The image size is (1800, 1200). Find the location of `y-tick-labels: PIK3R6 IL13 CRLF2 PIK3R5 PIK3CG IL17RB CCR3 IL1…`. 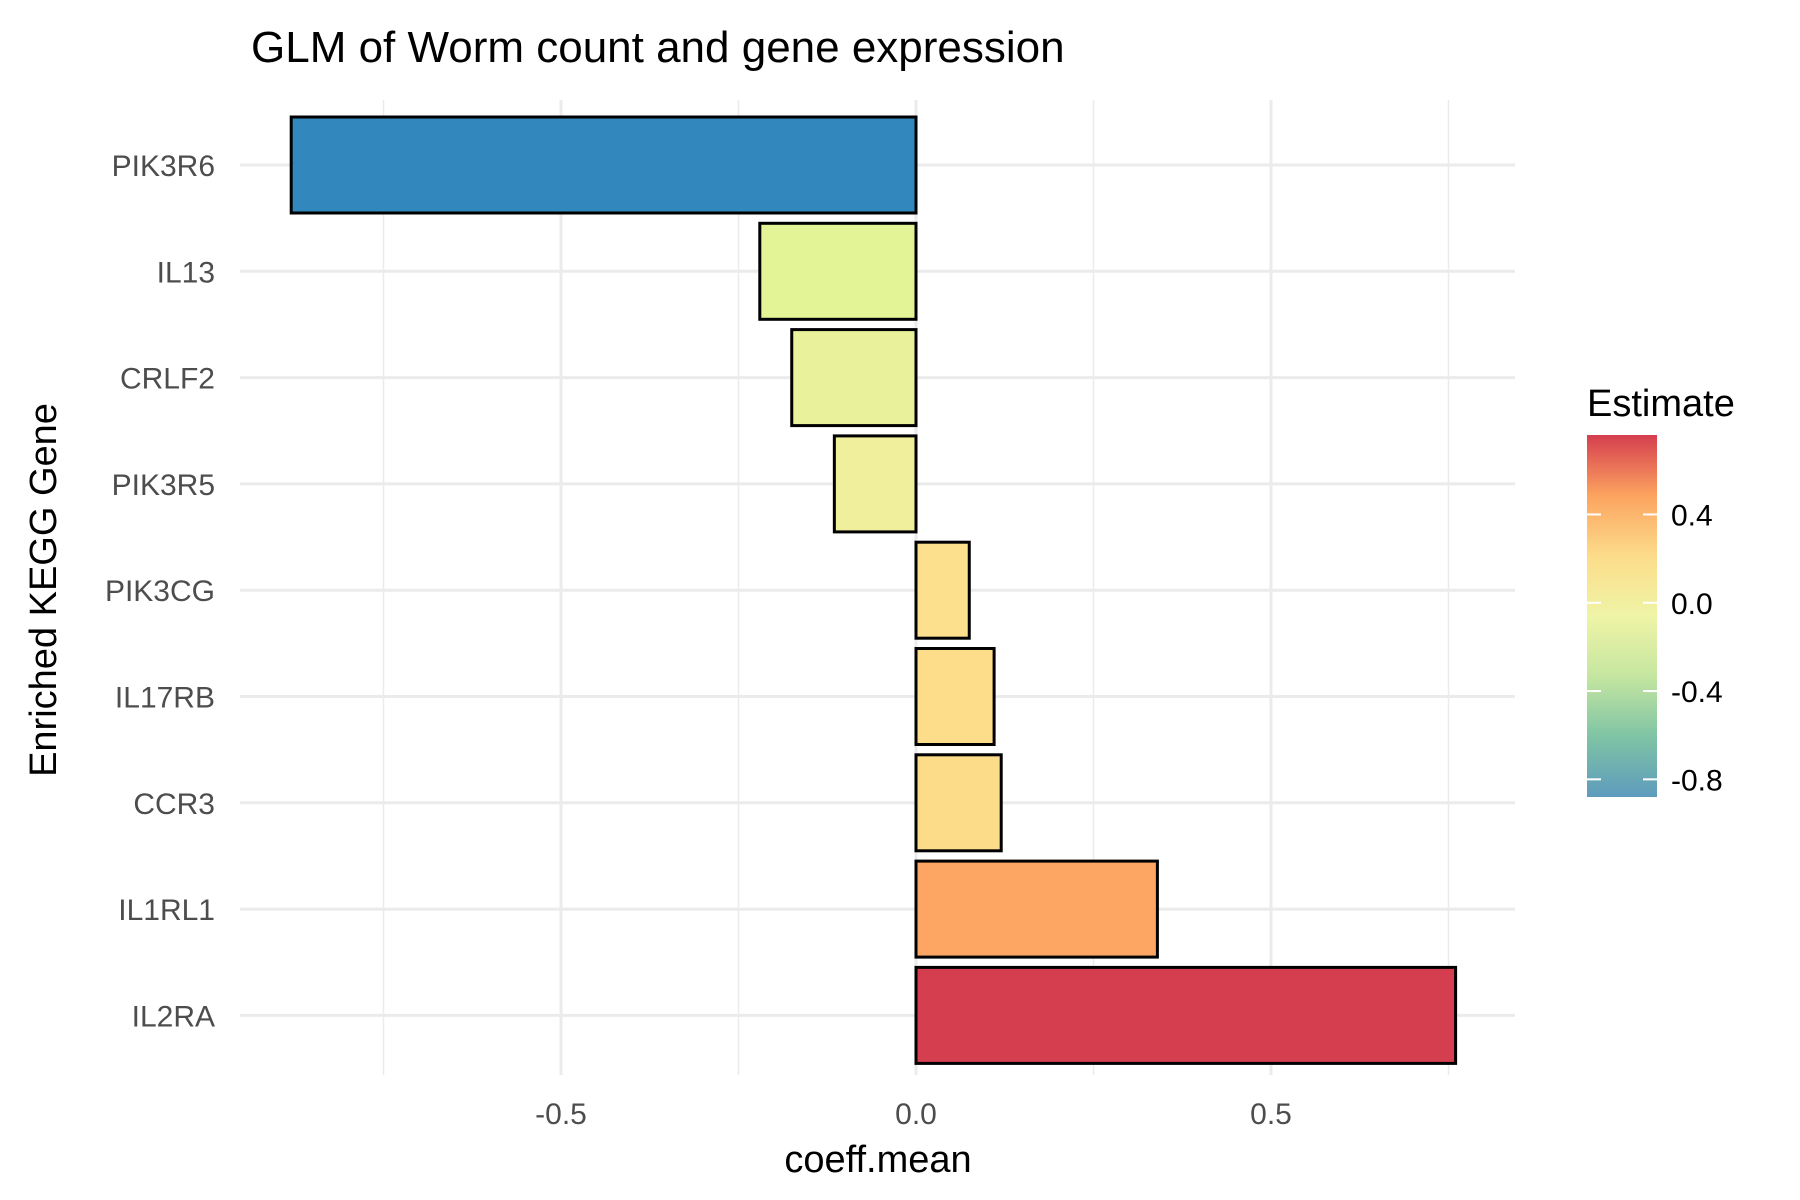

y-tick-labels: PIK3R6 IL13 CRLF2 PIK3R5 PIK3CG IL17RB CCR3 IL1… is located at coordinates (160, 591).